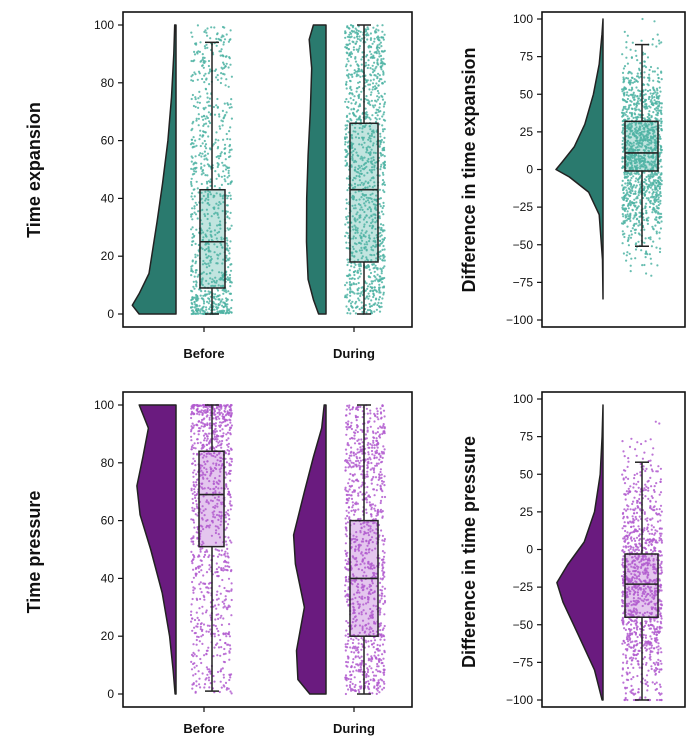 The width and height of the screenshot is (693, 740). Describe the element at coordinates (203, 353) in the screenshot. I see `x-category-label: Before` at that location.